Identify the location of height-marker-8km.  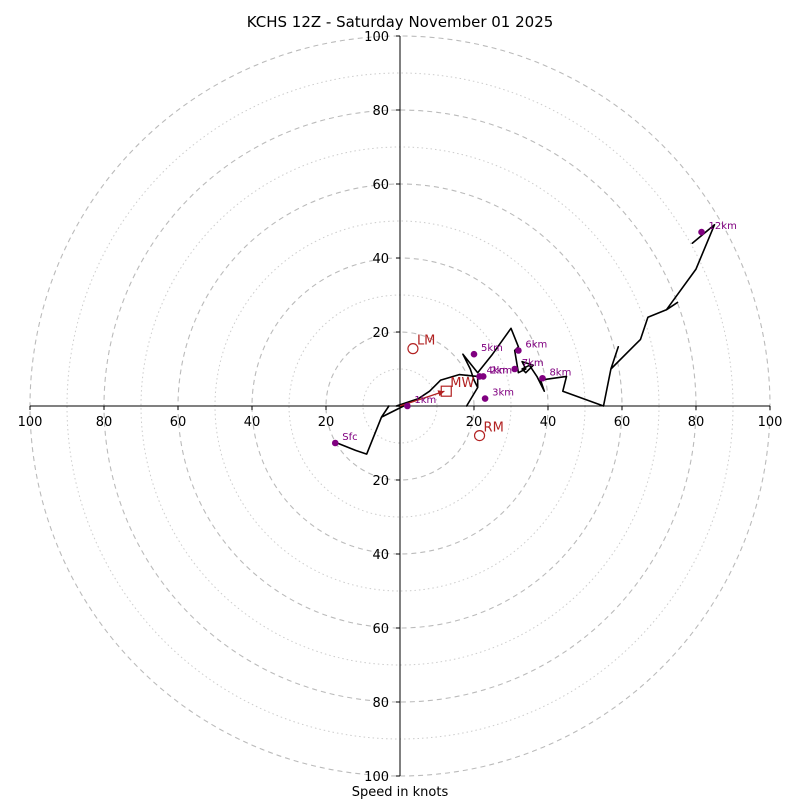
(542, 378).